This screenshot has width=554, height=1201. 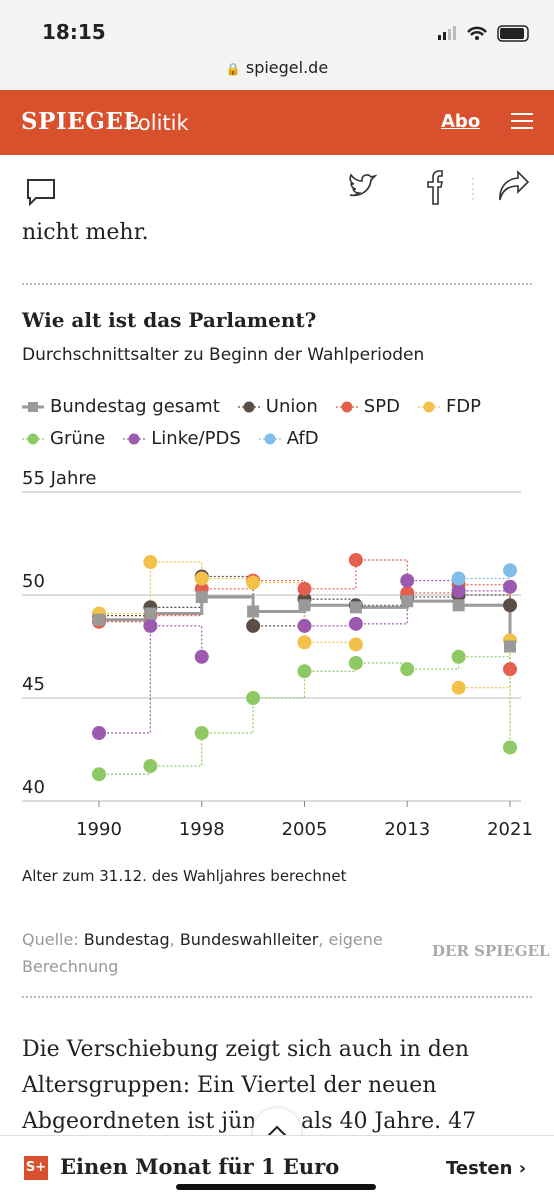 I want to click on url: 🔒 spiegel.de, so click(x=277, y=67).